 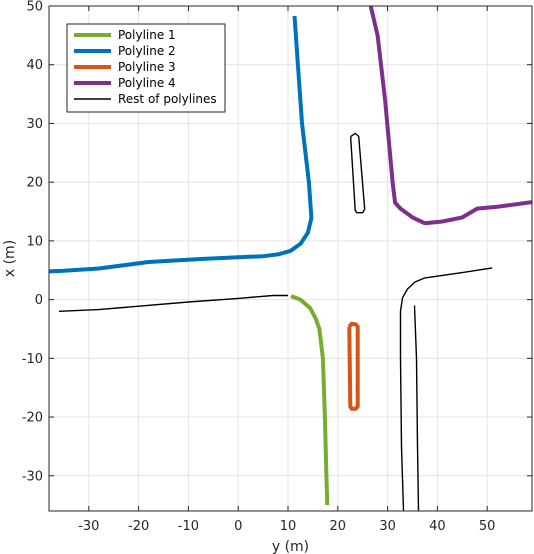 I want to click on y-tick-label: 10, so click(x=34, y=241).